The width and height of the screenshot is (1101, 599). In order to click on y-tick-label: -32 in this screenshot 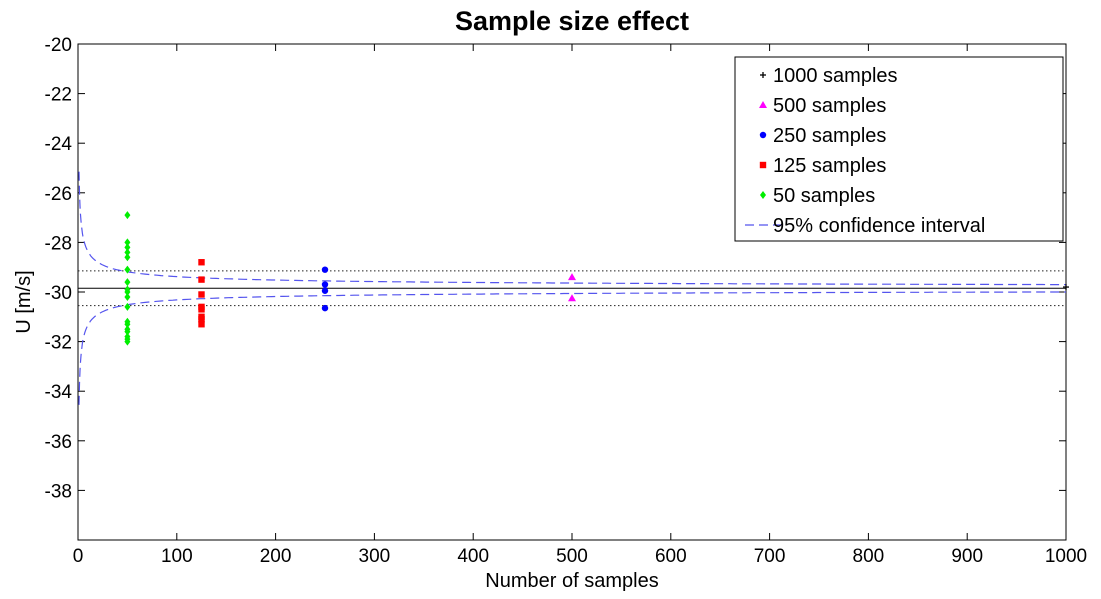, I will do `click(58, 343)`.